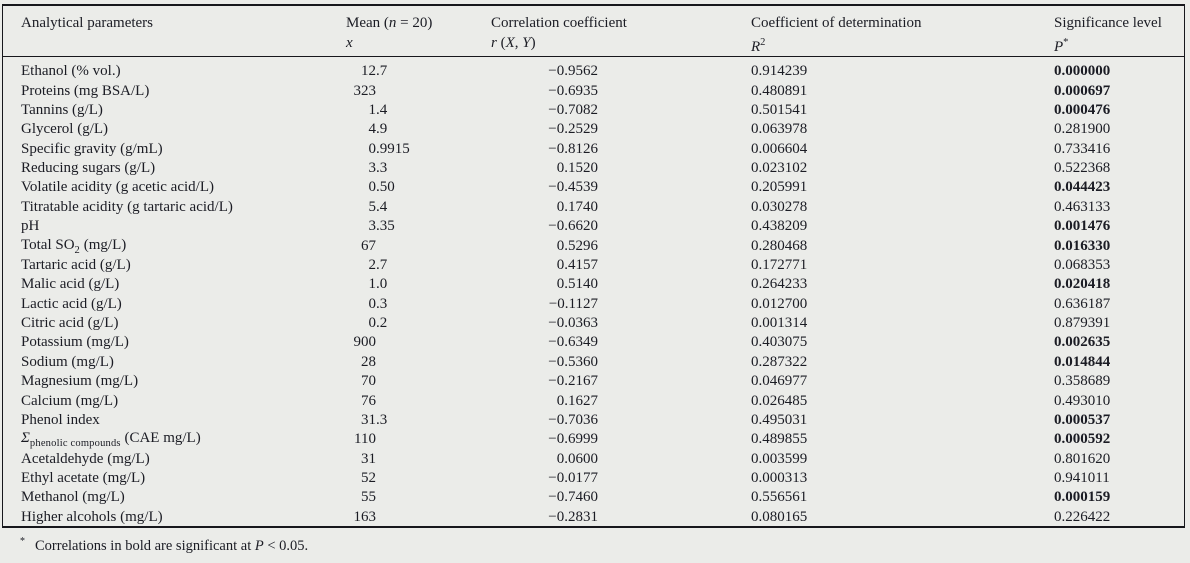 The height and width of the screenshot is (563, 1190). I want to click on cell-mean: 110, so click(418, 439).